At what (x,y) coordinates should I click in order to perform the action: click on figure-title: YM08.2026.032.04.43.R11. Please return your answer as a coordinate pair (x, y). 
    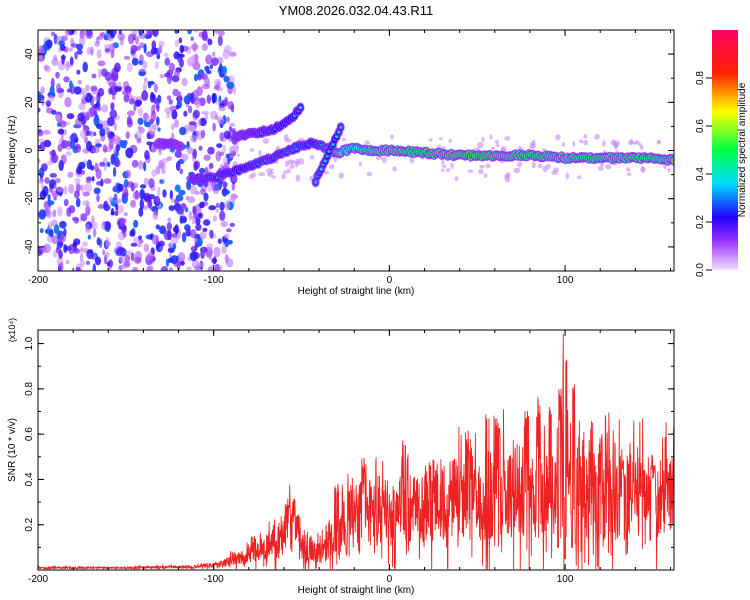
    Looking at the image, I should click on (356, 10).